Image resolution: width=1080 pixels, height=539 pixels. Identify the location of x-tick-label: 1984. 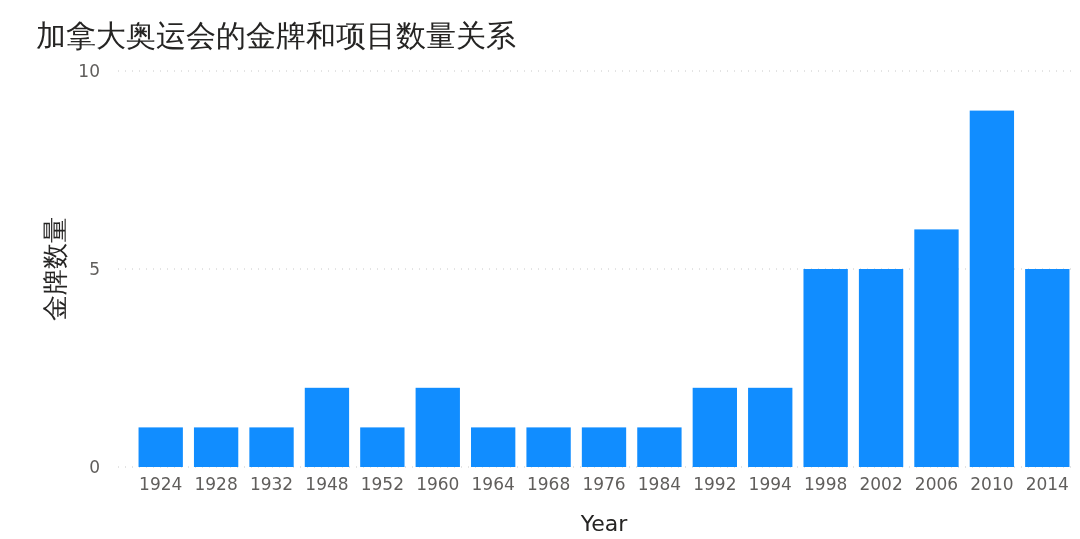
(659, 484).